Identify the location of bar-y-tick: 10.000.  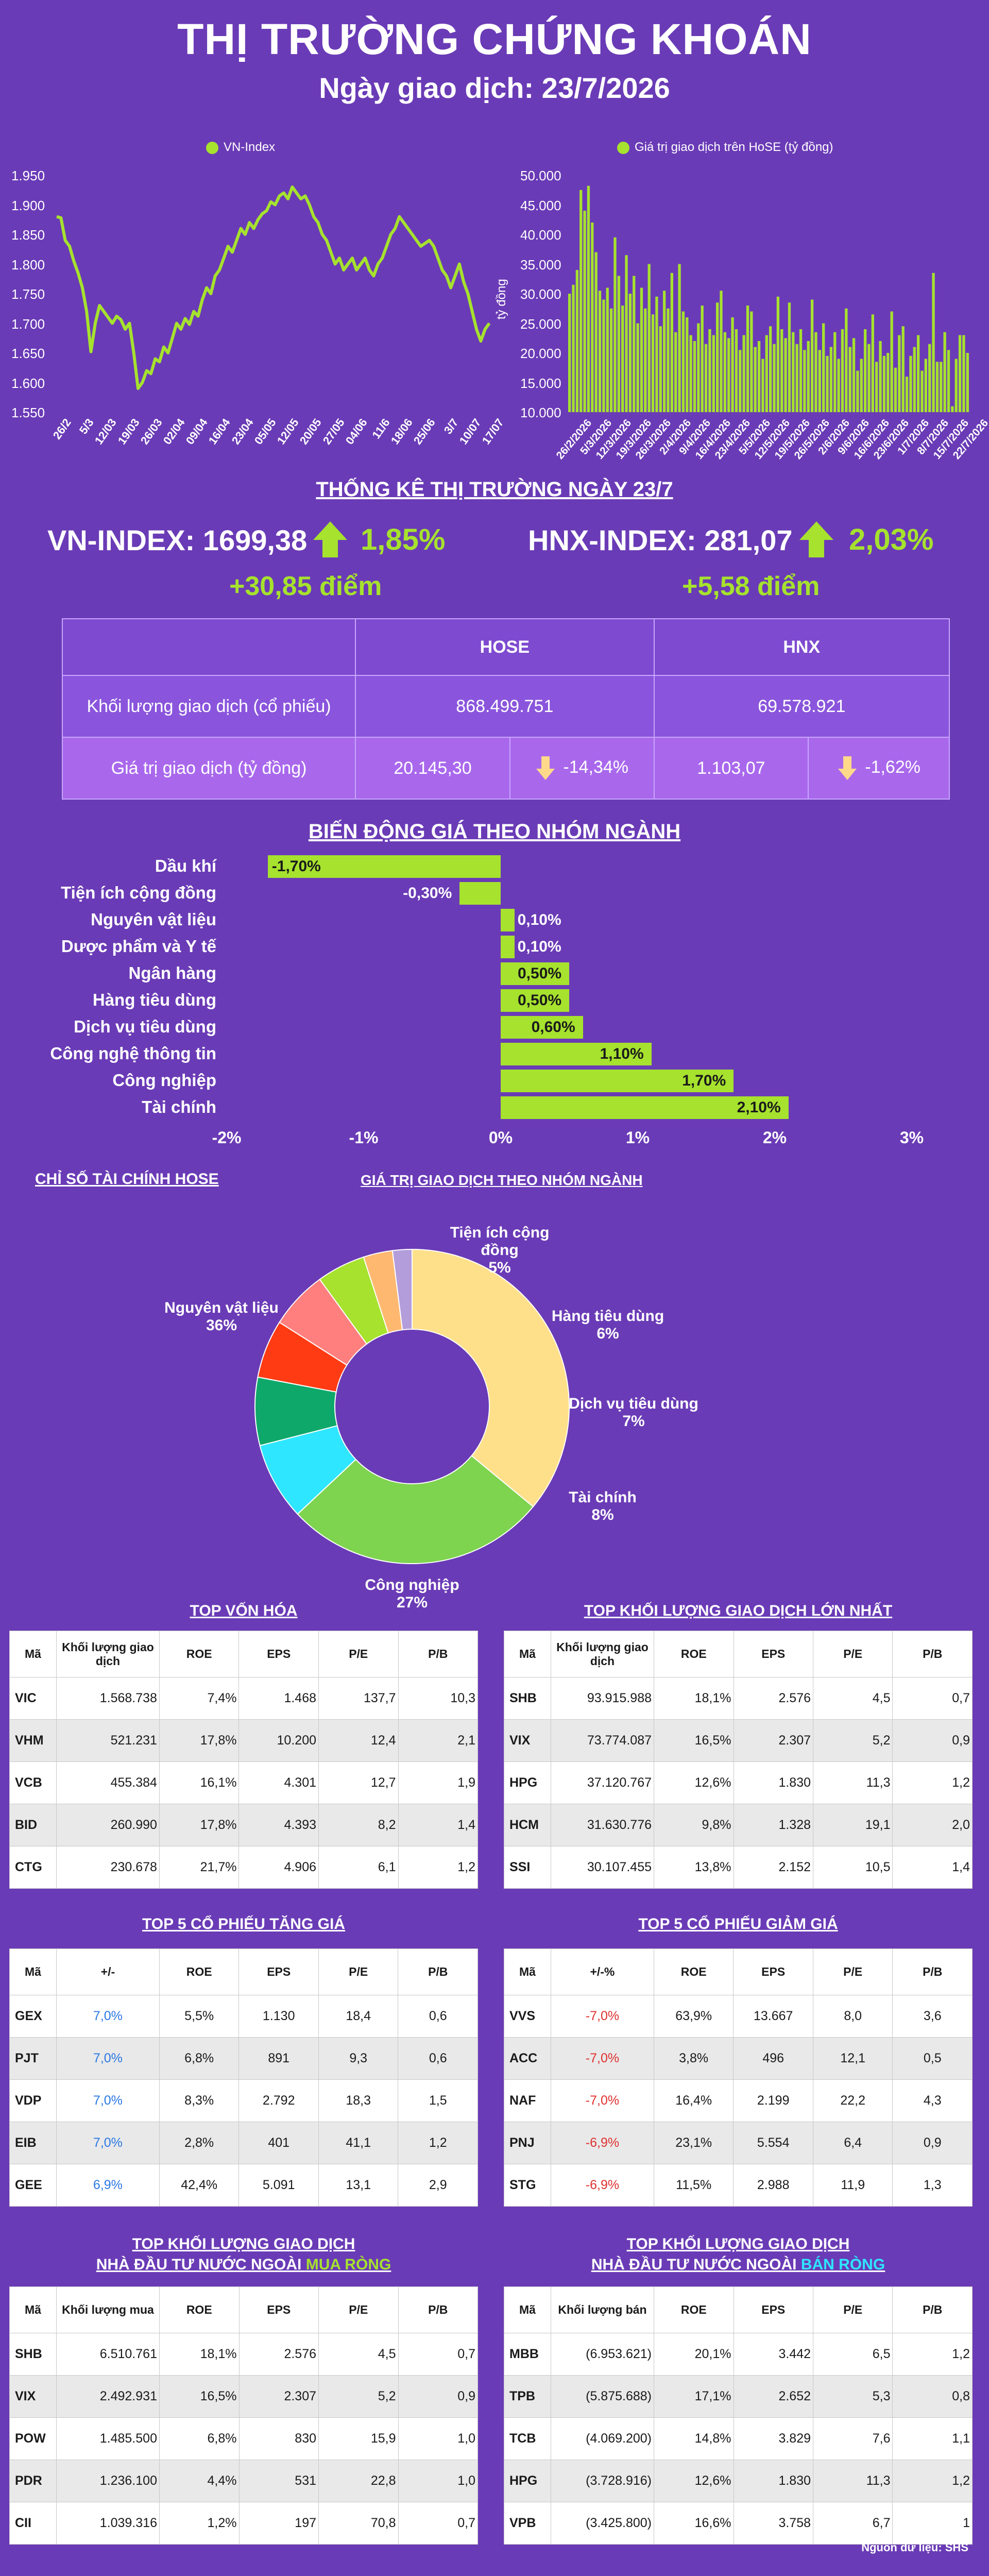
(540, 412).